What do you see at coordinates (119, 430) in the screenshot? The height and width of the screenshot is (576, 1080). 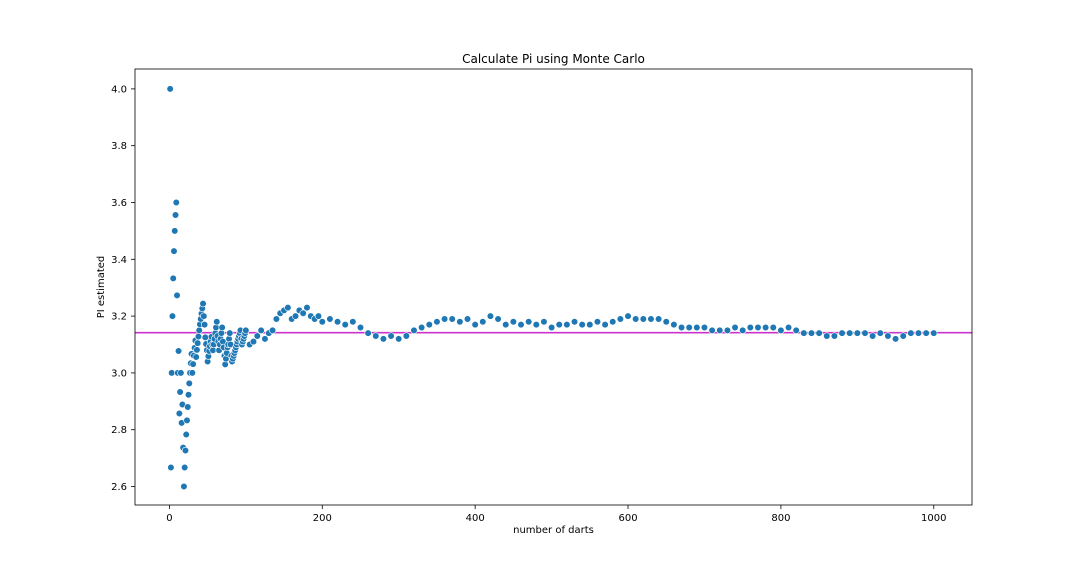 I see `y-tick-label: 2.8` at bounding box center [119, 430].